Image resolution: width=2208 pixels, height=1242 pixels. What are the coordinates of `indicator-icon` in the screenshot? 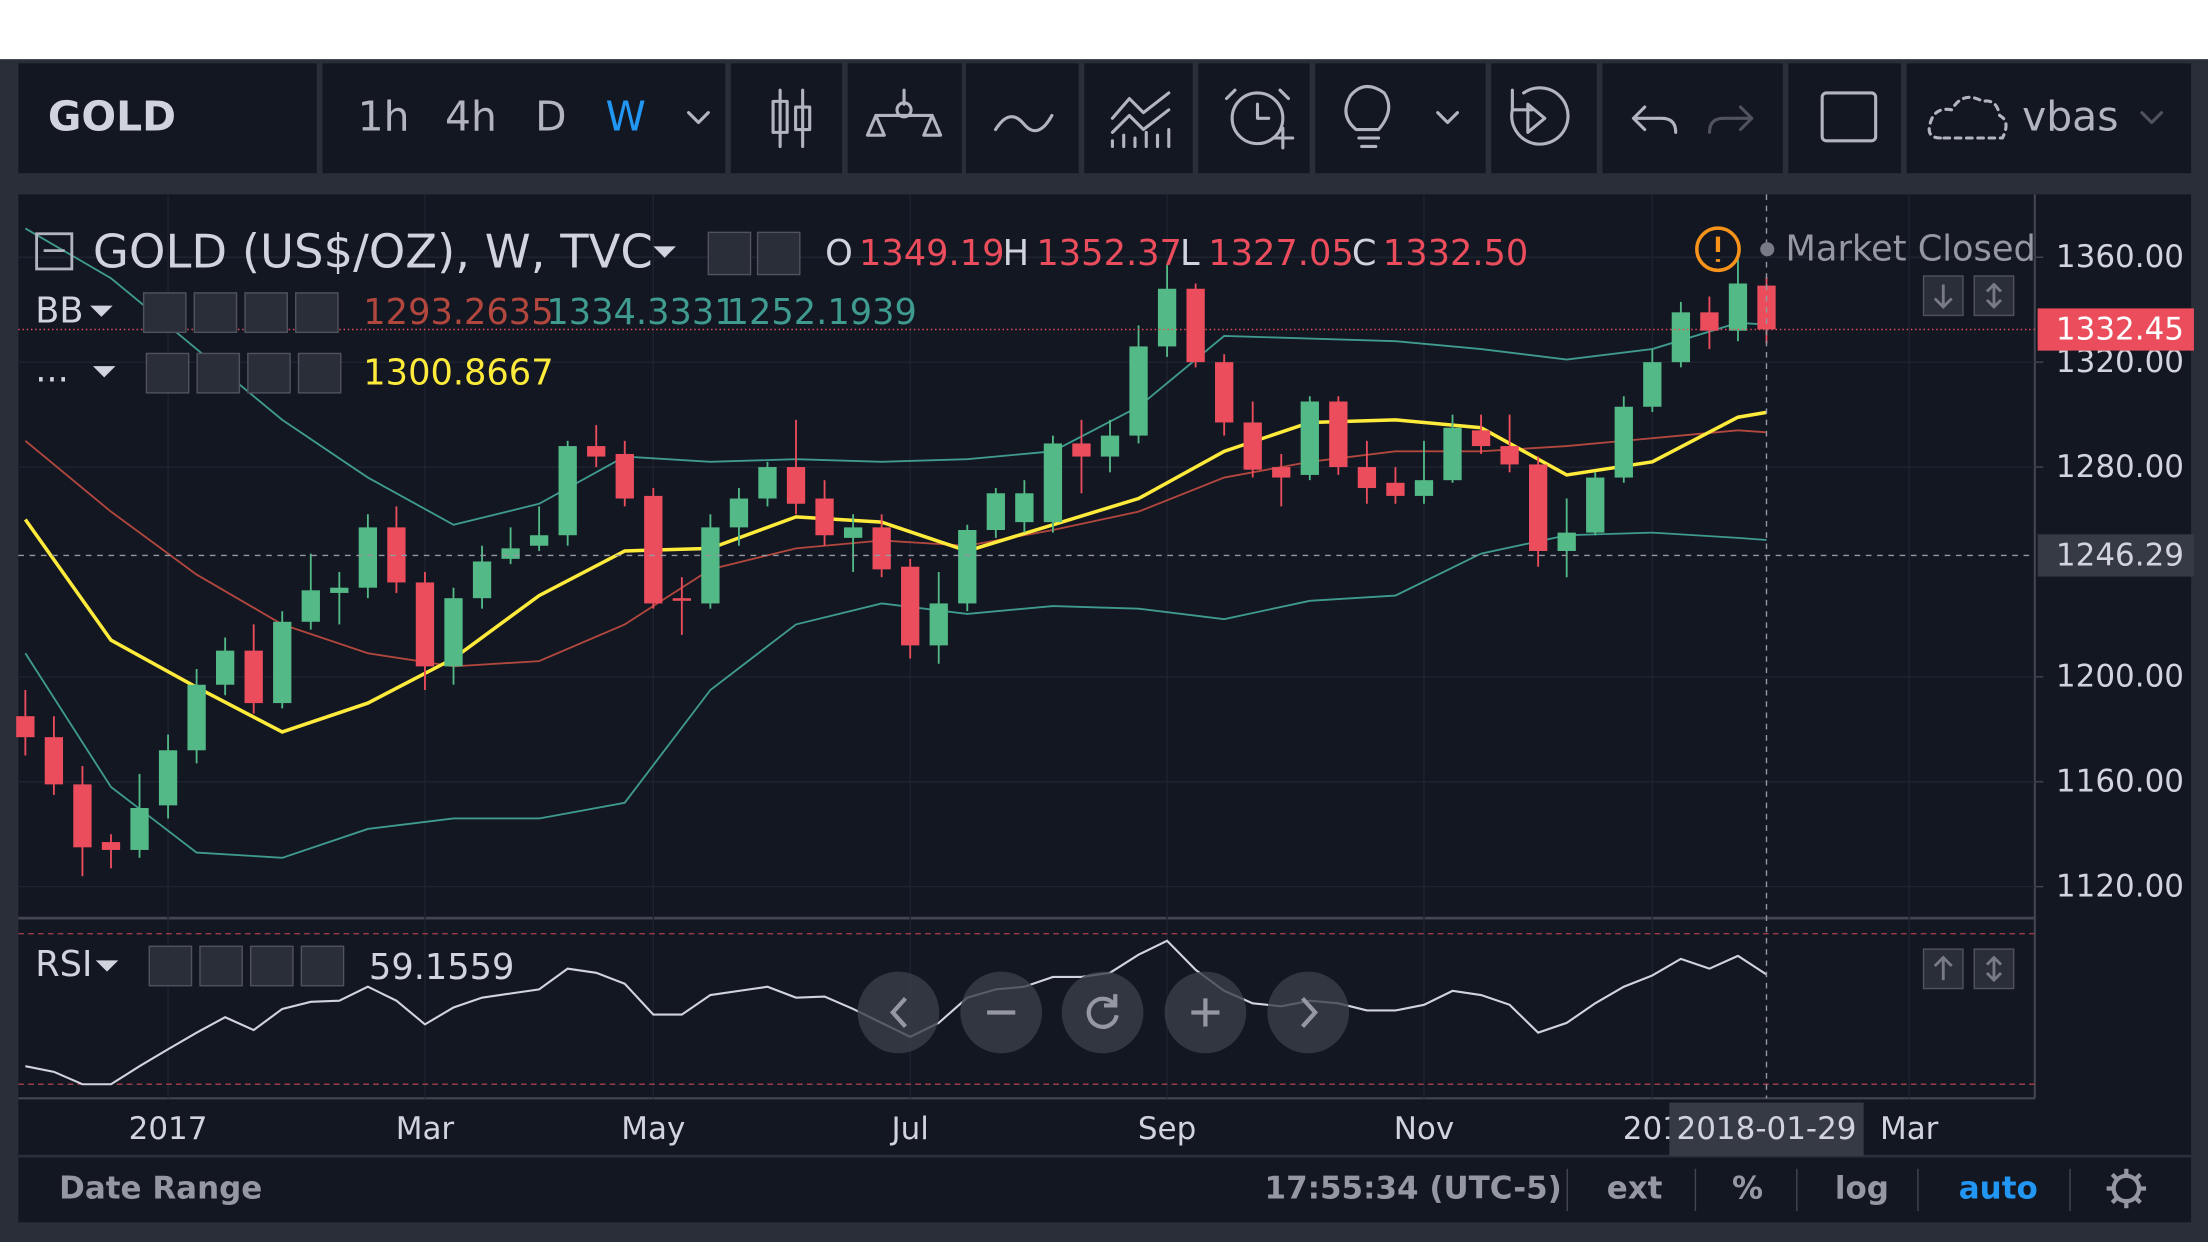 It's located at (1140, 119).